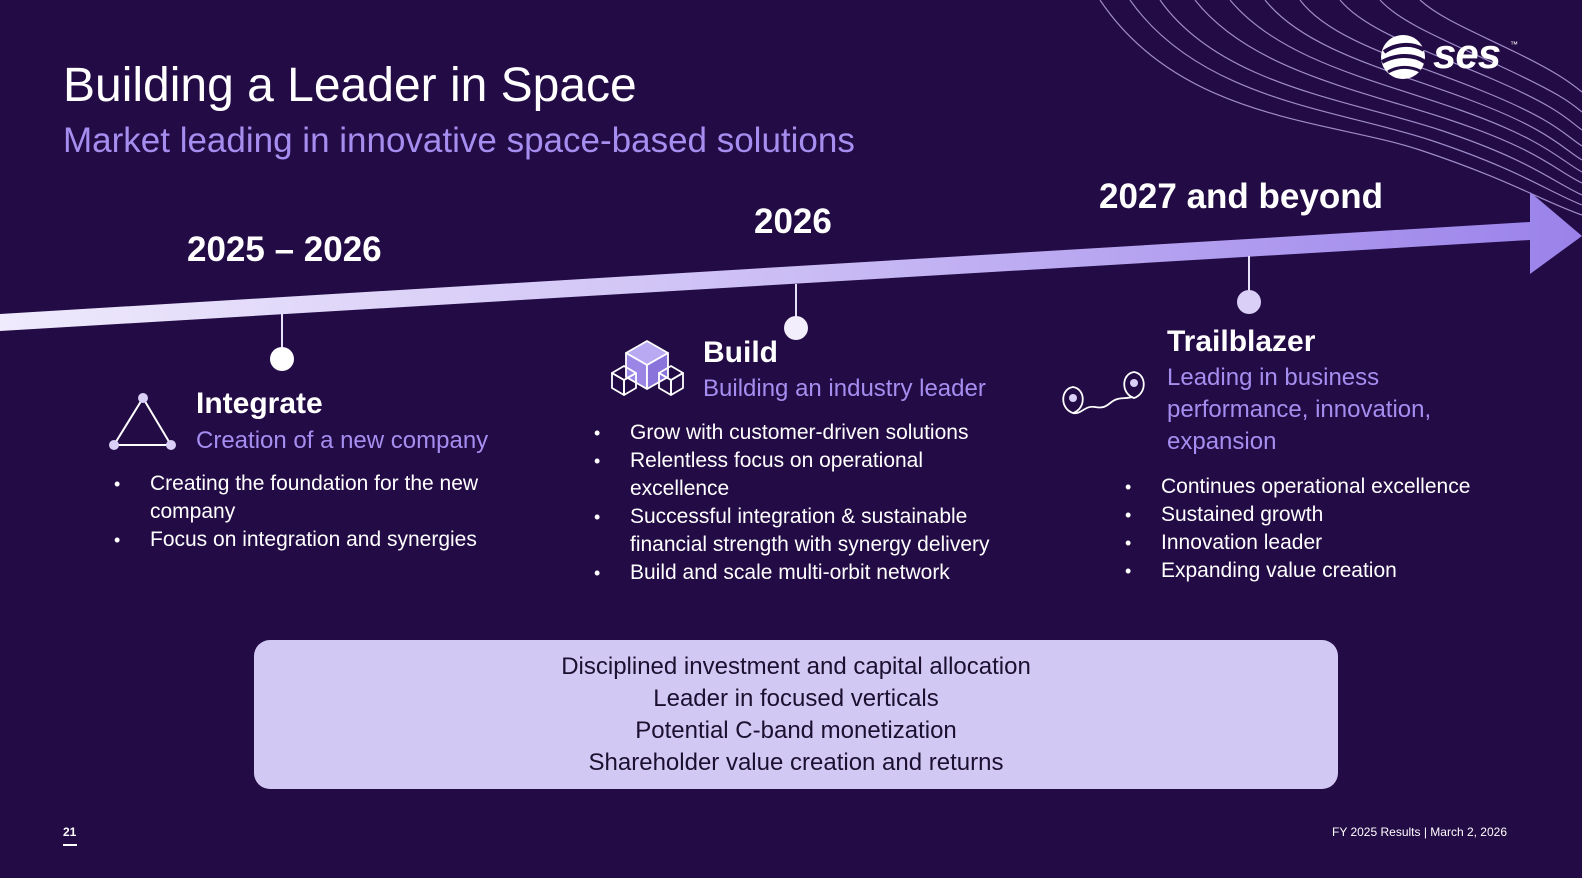 This screenshot has width=1582, height=878. I want to click on route-pins-icon, so click(1103, 393).